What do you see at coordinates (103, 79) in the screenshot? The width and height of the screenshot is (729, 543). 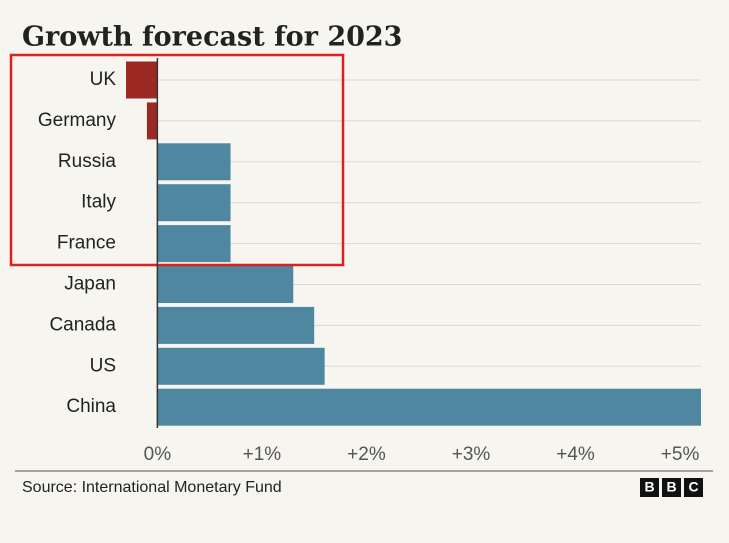 I see `y-tick-label: UK` at bounding box center [103, 79].